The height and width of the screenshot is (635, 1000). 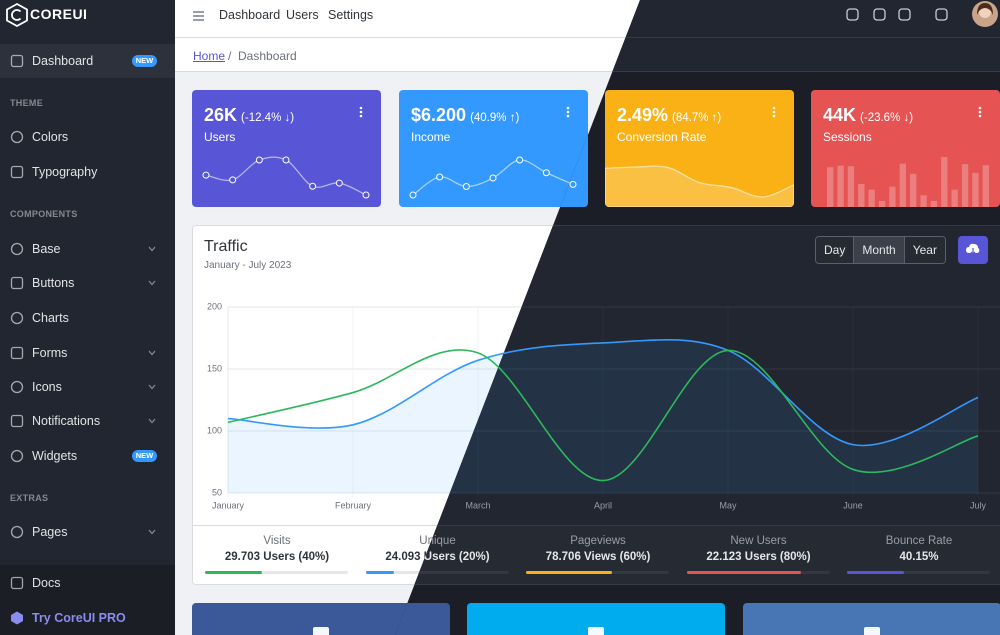 What do you see at coordinates (250, 15) in the screenshot?
I see `header-nav-link: Dashboard` at bounding box center [250, 15].